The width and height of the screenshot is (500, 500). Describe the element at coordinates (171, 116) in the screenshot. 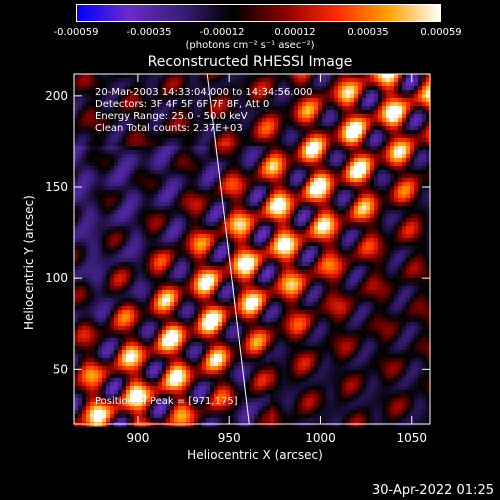

I see `annotation-energy: Energy Range: 25.0 - 50.0 keV` at that location.